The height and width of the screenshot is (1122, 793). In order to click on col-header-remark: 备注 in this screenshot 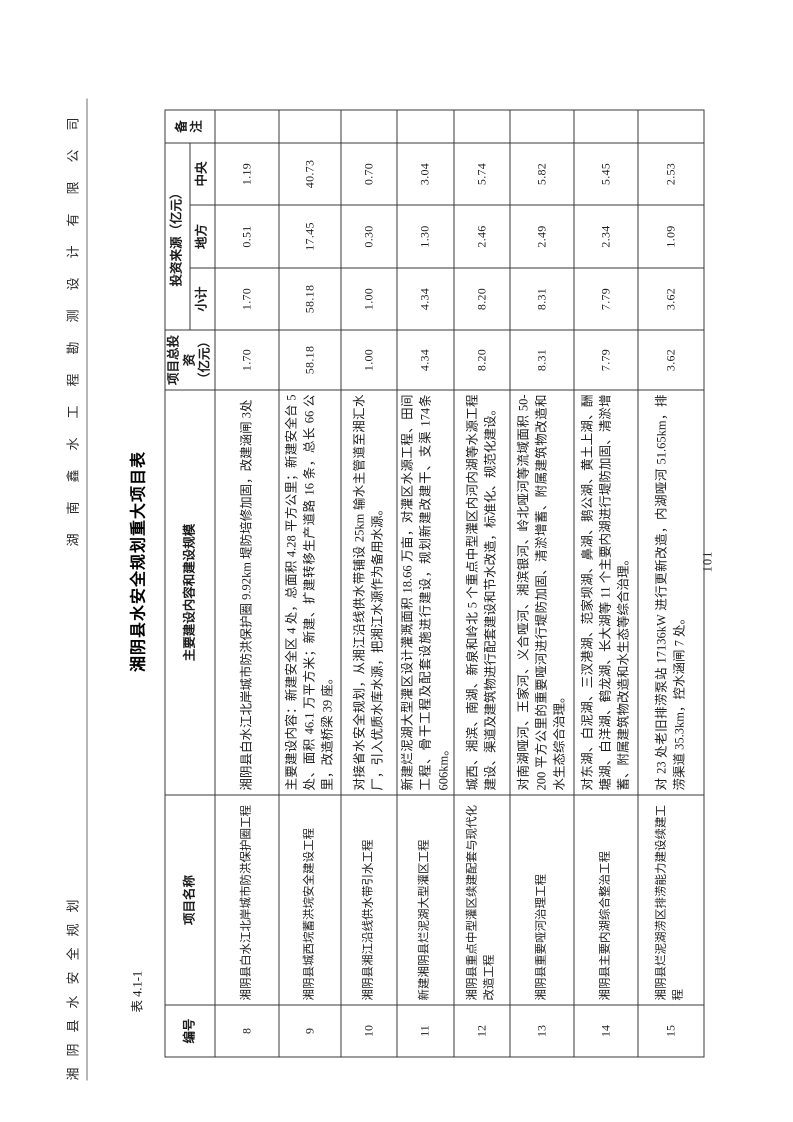, I will do `click(189, 126)`.